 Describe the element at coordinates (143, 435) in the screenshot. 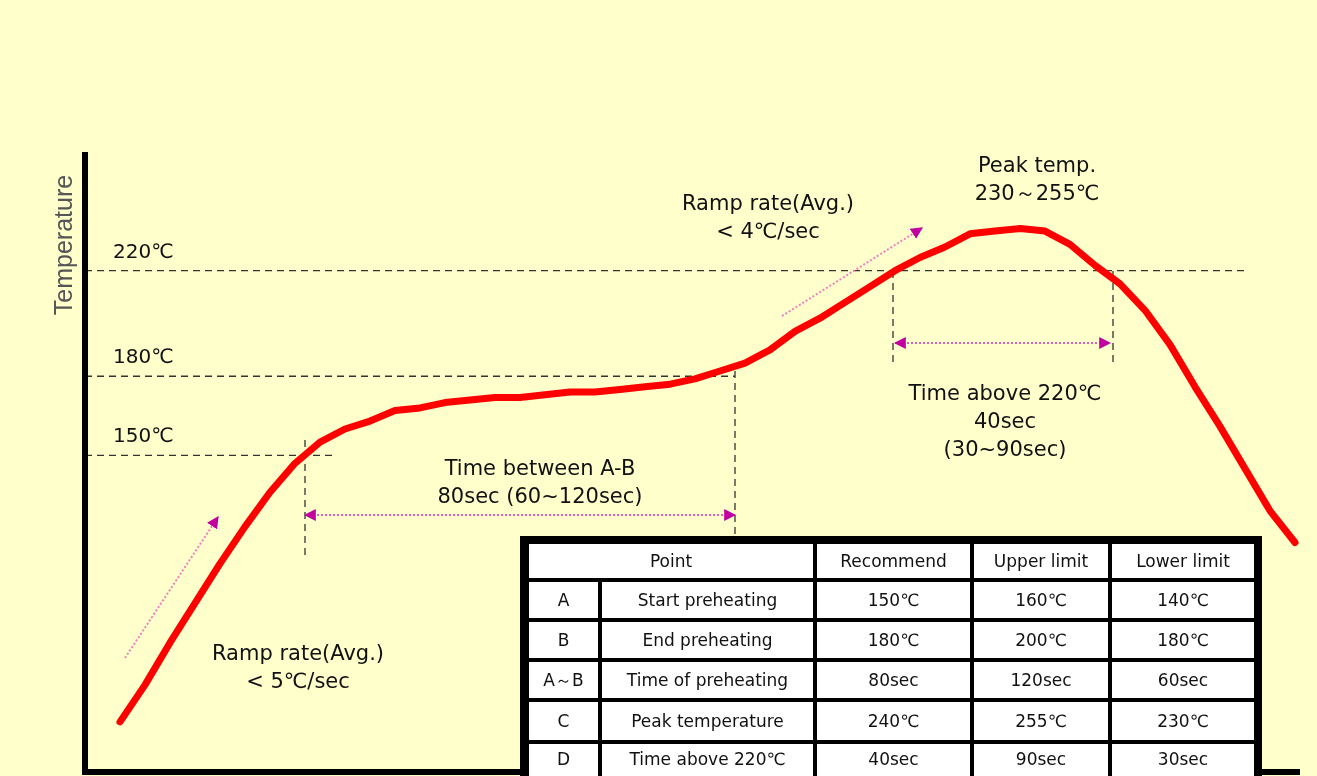

I see `ref-line-label: 150℃` at that location.